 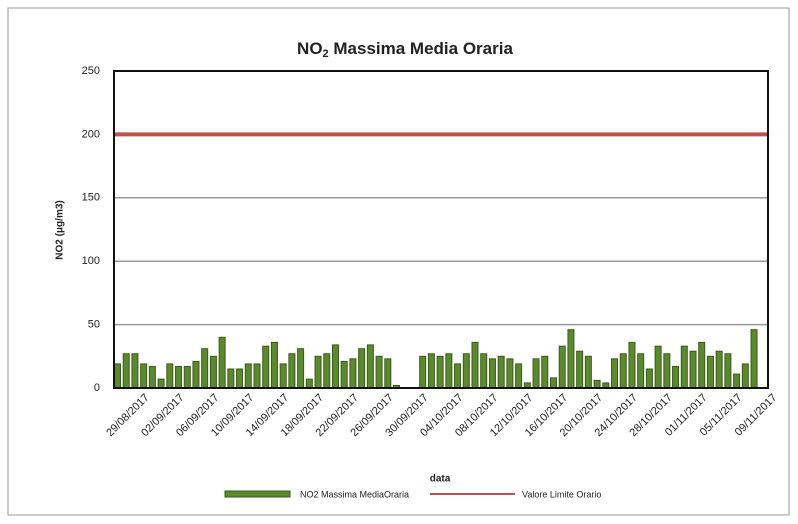 What do you see at coordinates (97, 388) in the screenshot?
I see `y-tick-label: 0` at bounding box center [97, 388].